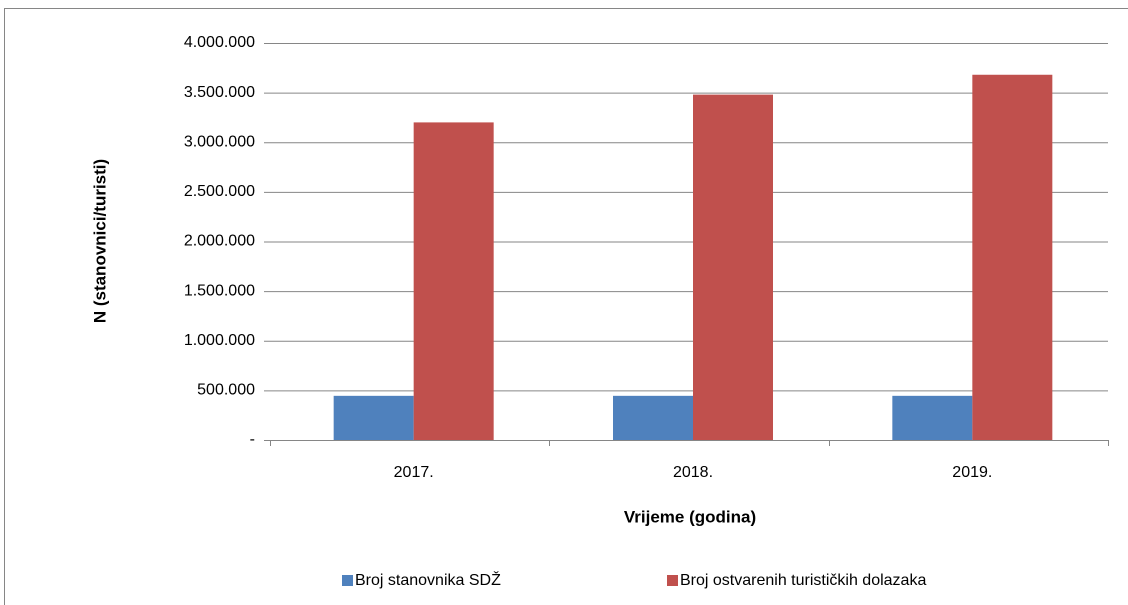 The image size is (1128, 605). What do you see at coordinates (219, 290) in the screenshot?
I see `y-tick-label: 1.500.000` at bounding box center [219, 290].